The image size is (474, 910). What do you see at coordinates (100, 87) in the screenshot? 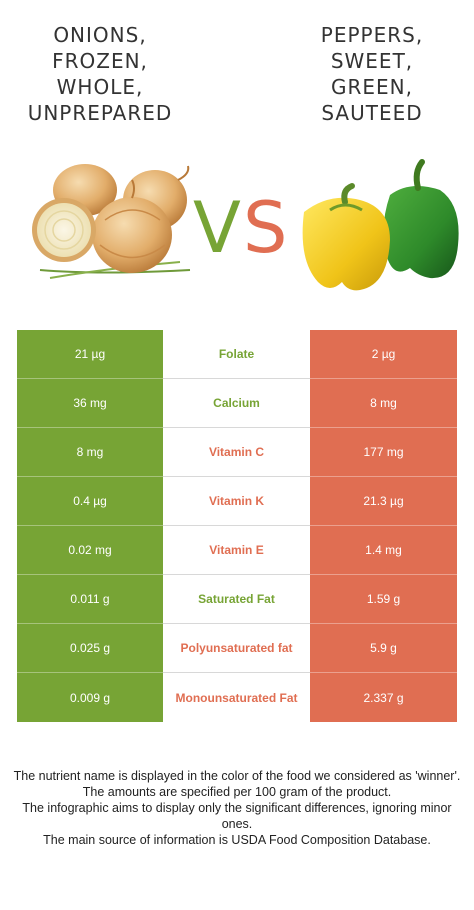
I see `left-title-line: WHOLE,` at bounding box center [100, 87].